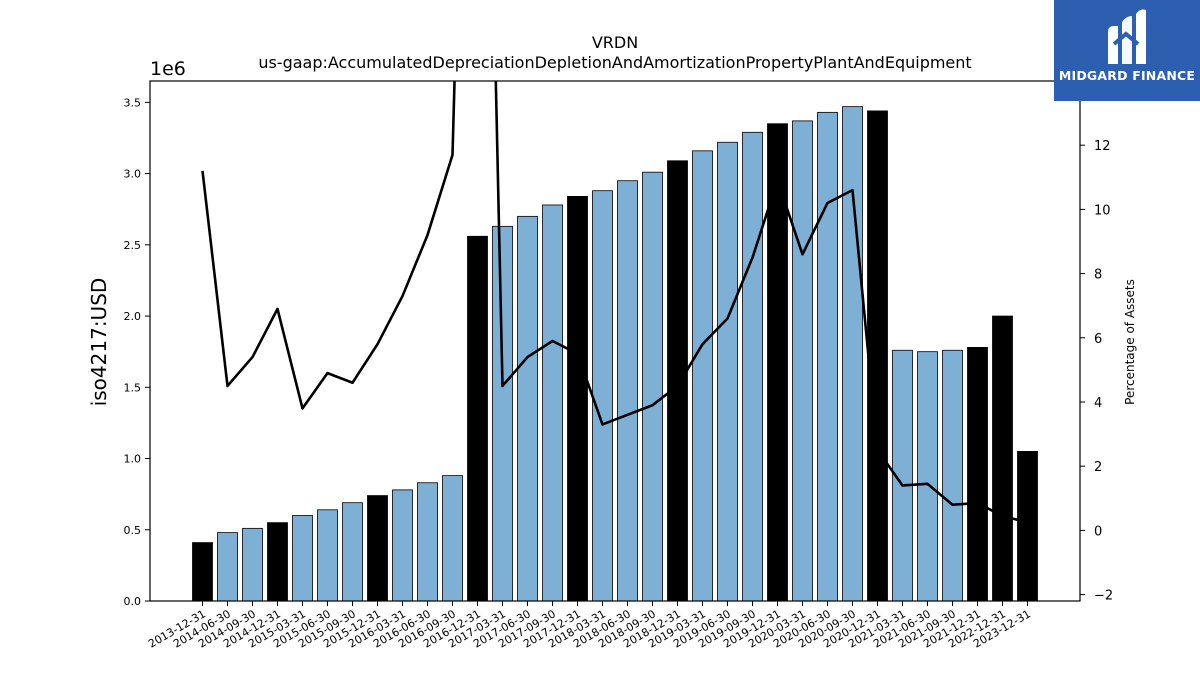  Describe the element at coordinates (133, 316) in the screenshot. I see `y-tick-label: 2.0` at that location.